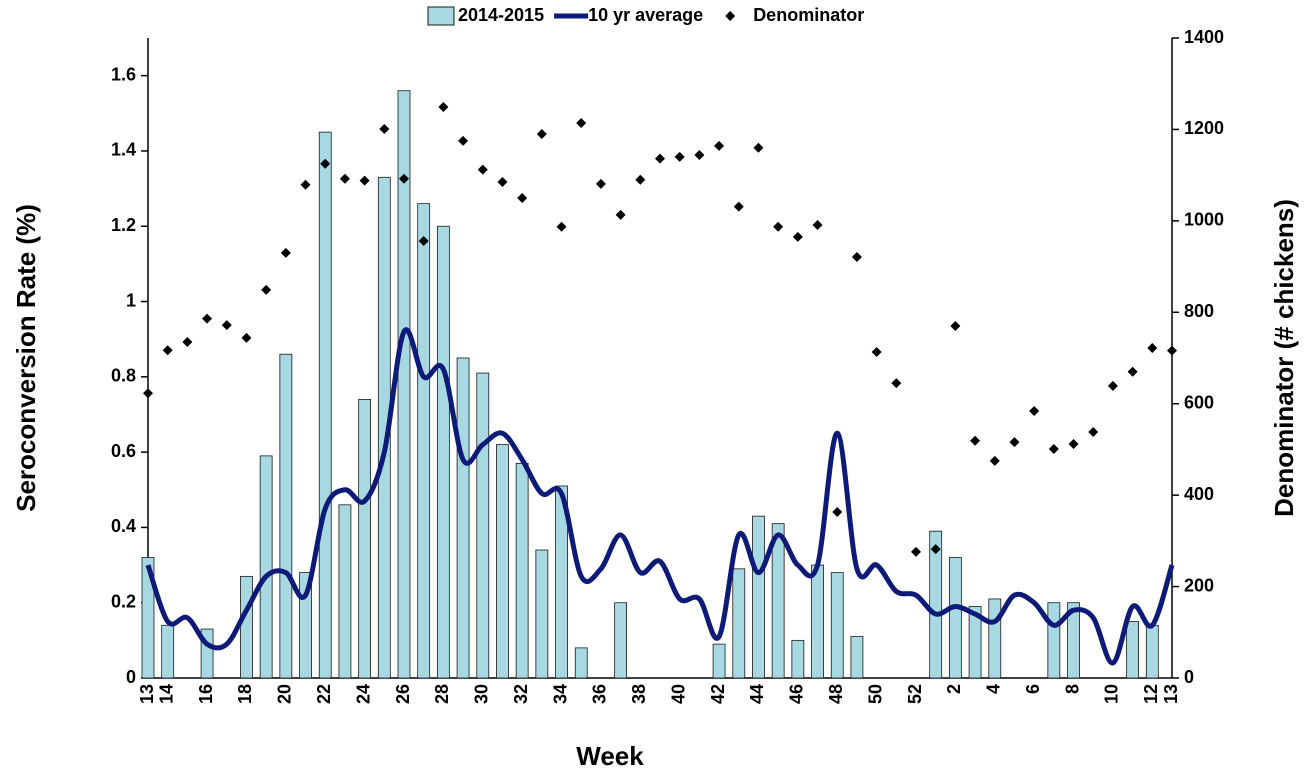  I want to click on y2-tick-label: 1000, so click(1204, 220).